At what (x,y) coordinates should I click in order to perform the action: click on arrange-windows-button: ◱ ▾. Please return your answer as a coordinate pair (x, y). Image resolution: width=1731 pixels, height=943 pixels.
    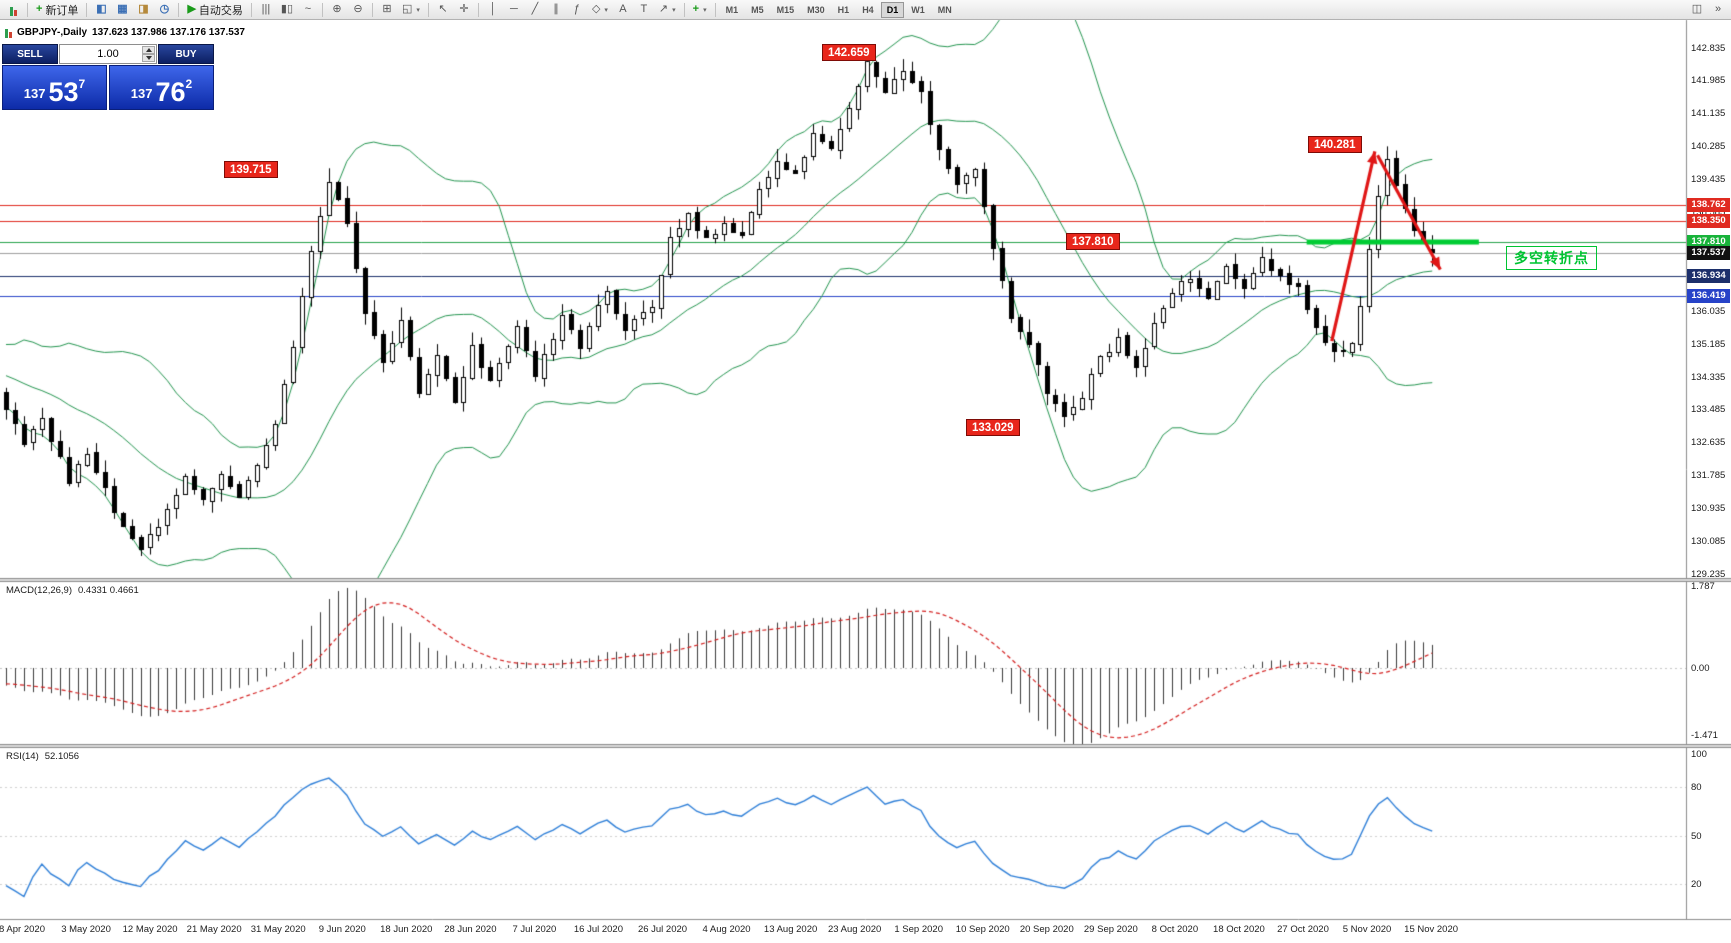
    Looking at the image, I should click on (411, 10).